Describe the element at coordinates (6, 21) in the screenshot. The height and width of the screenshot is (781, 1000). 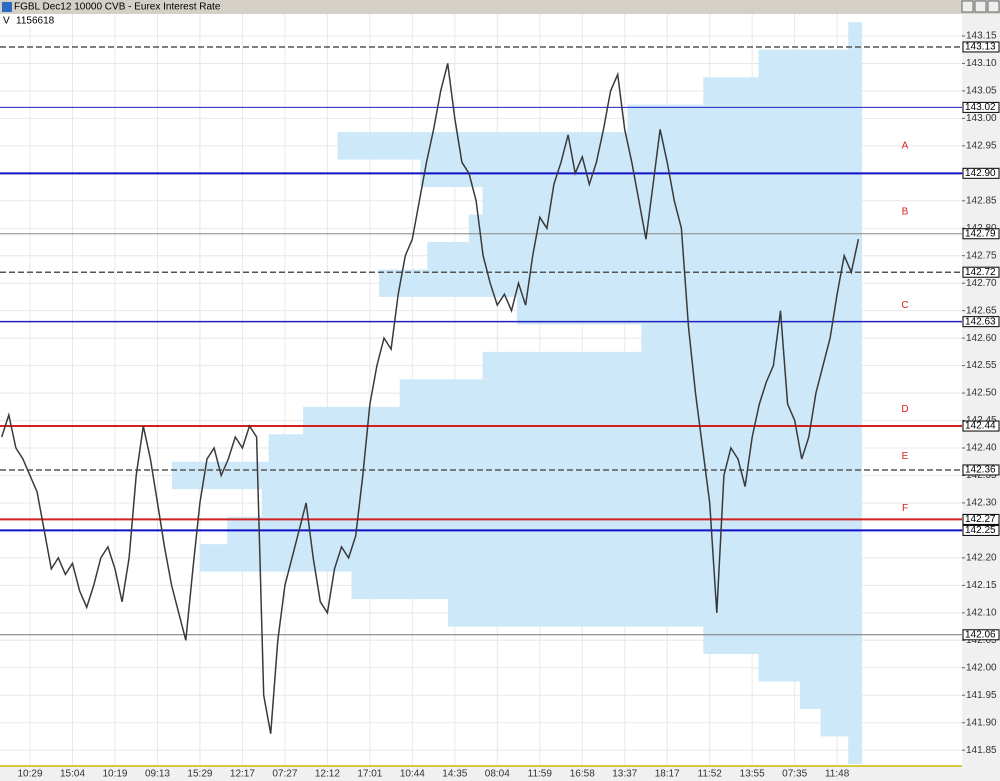
I see `volume-label: V` at that location.